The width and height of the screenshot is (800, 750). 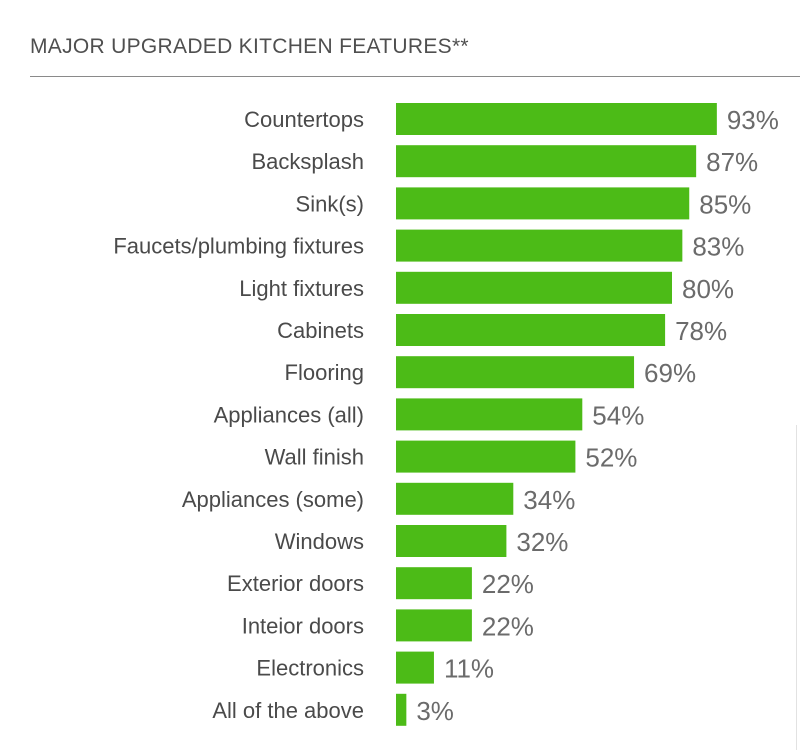 I want to click on category-label: Appliances (some), so click(x=273, y=499).